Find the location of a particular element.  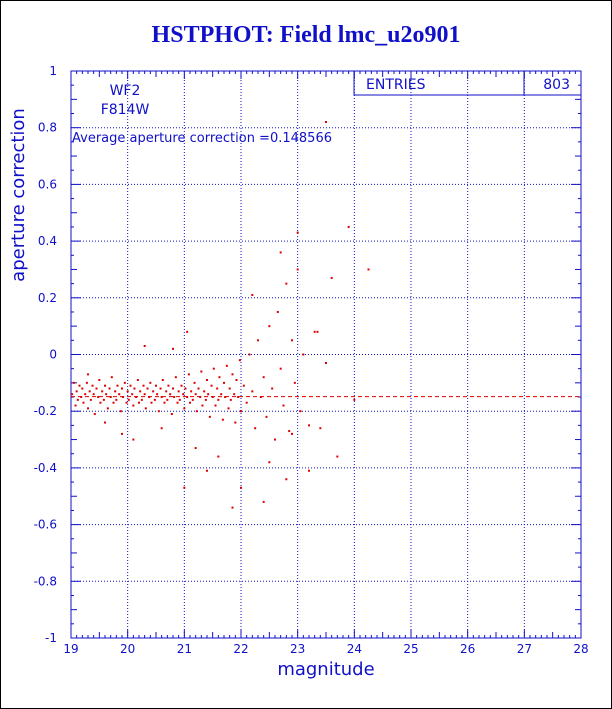

entries-value: 803 is located at coordinates (556, 85).